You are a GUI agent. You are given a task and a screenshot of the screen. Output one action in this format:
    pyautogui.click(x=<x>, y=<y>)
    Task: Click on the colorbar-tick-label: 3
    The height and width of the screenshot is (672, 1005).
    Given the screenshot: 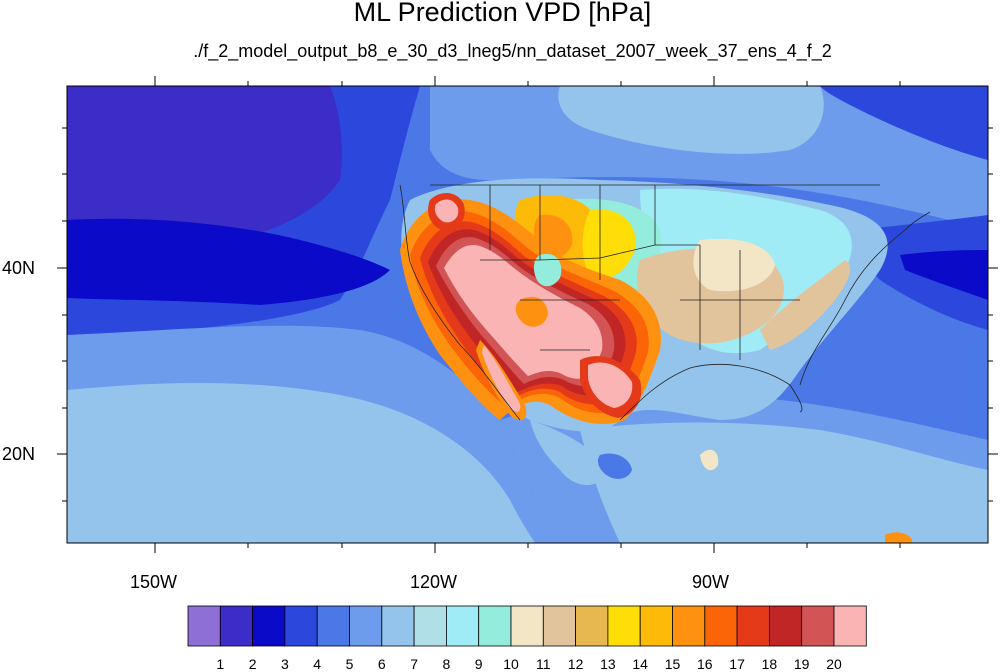 What is the action you would take?
    pyautogui.click(x=284, y=664)
    